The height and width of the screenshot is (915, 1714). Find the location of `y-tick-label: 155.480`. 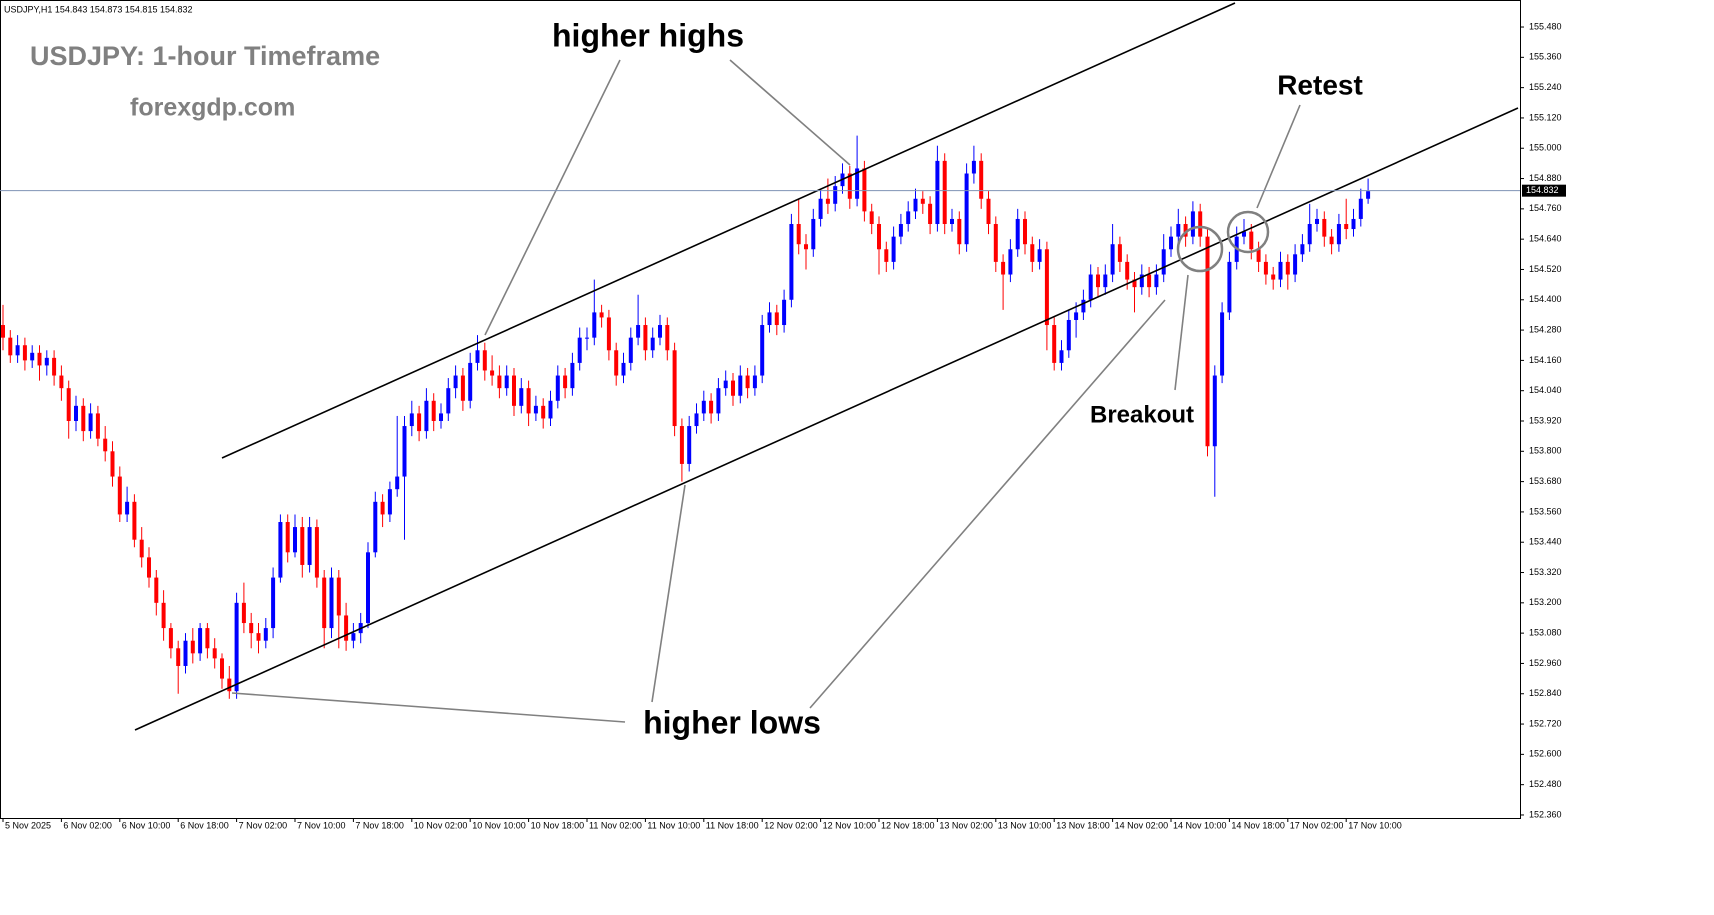

y-tick-label: 155.480 is located at coordinates (1545, 26).